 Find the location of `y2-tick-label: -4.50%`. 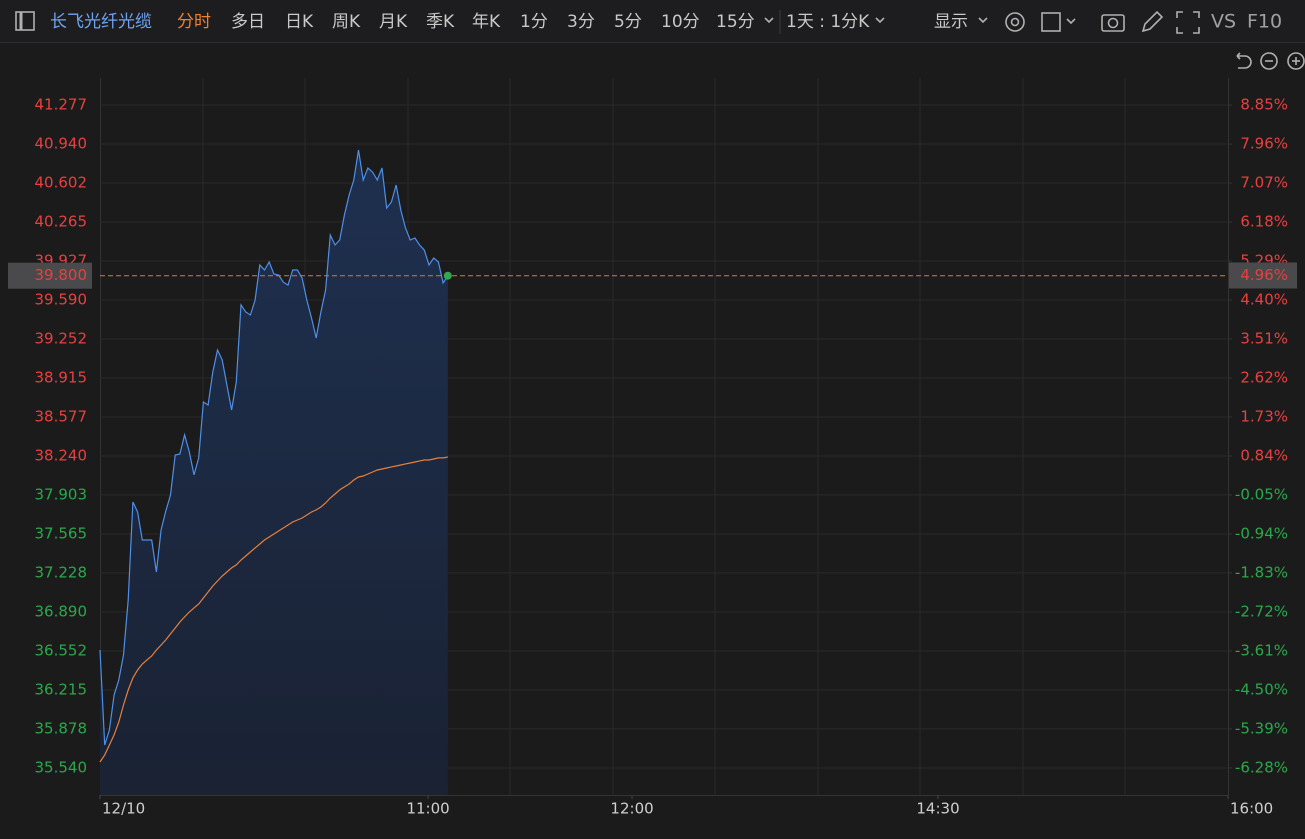

y2-tick-label: -4.50% is located at coordinates (1261, 689).